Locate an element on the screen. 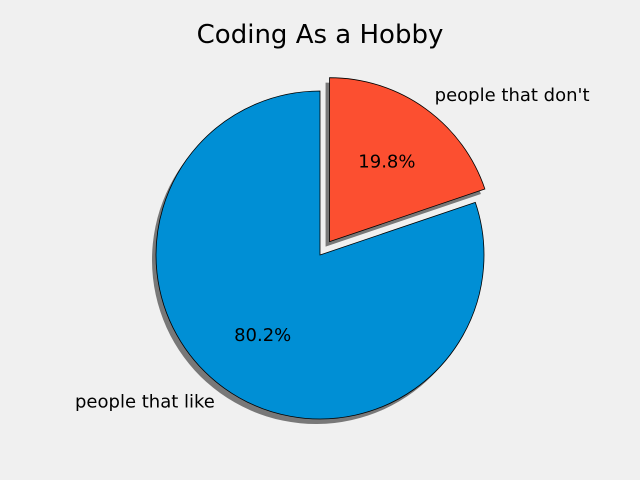 The image size is (640, 480). slice-percent-people-that-like: 80.2% is located at coordinates (262, 335).